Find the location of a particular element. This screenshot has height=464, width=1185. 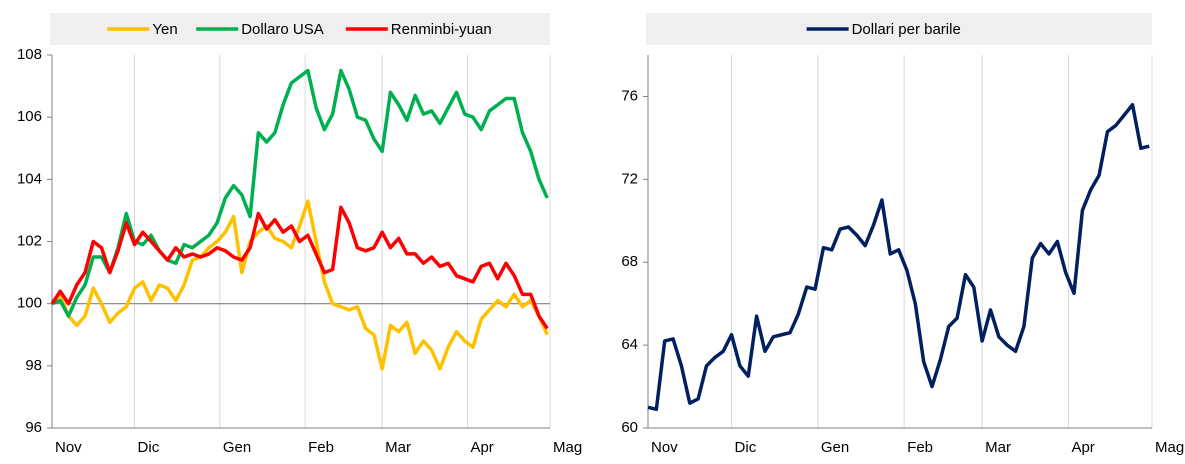

y-tick-label: 68 is located at coordinates (629, 261).